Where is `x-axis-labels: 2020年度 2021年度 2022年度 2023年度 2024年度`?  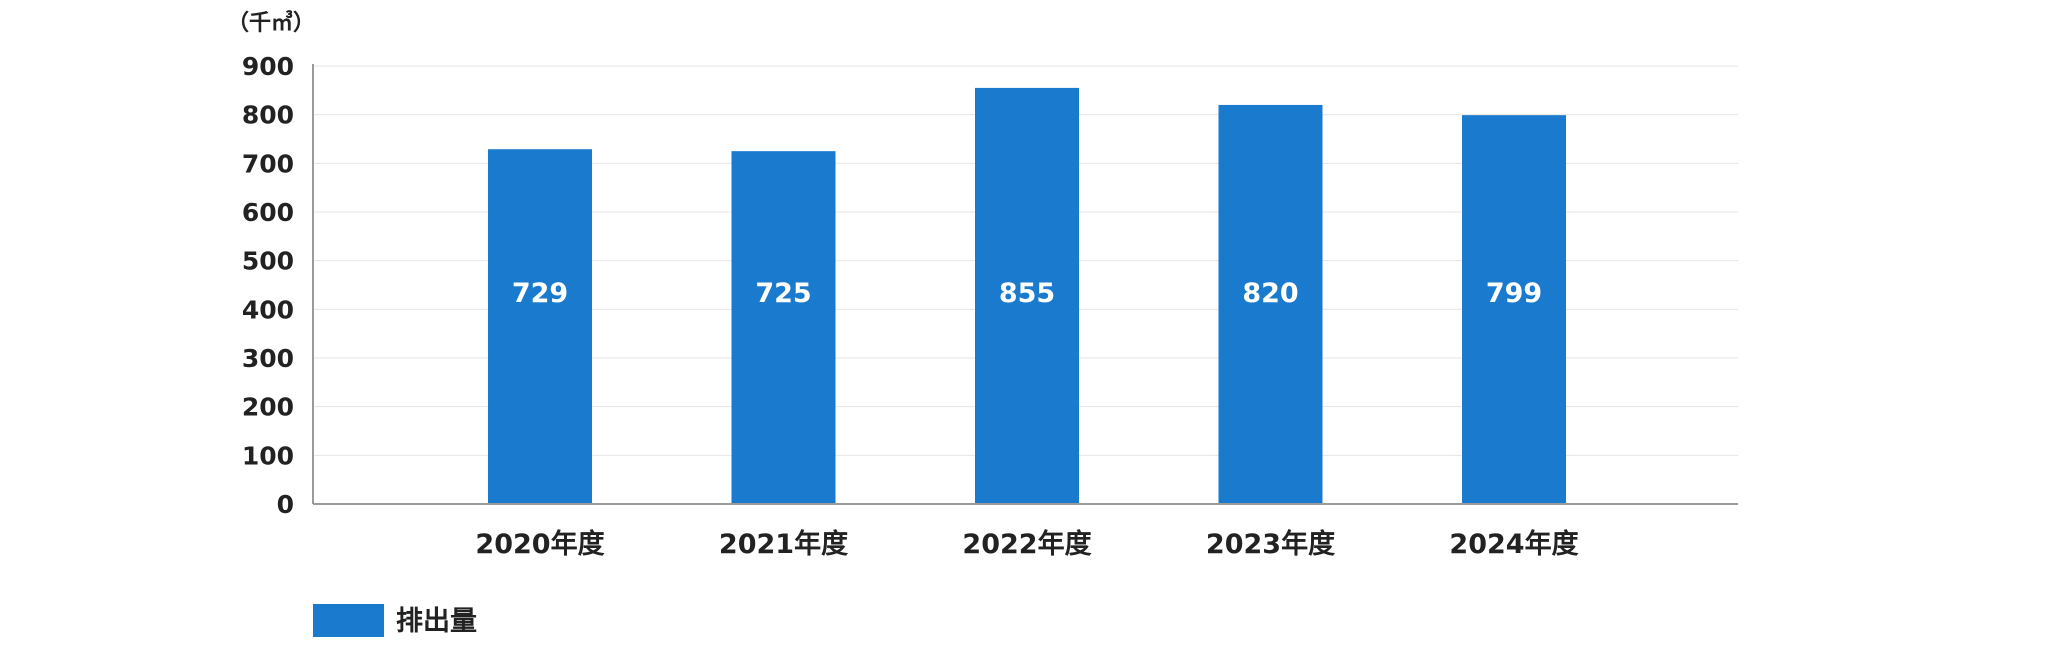
x-axis-labels: 2020年度 2021年度 2022年度 2023年度 2024年度 is located at coordinates (1026, 544).